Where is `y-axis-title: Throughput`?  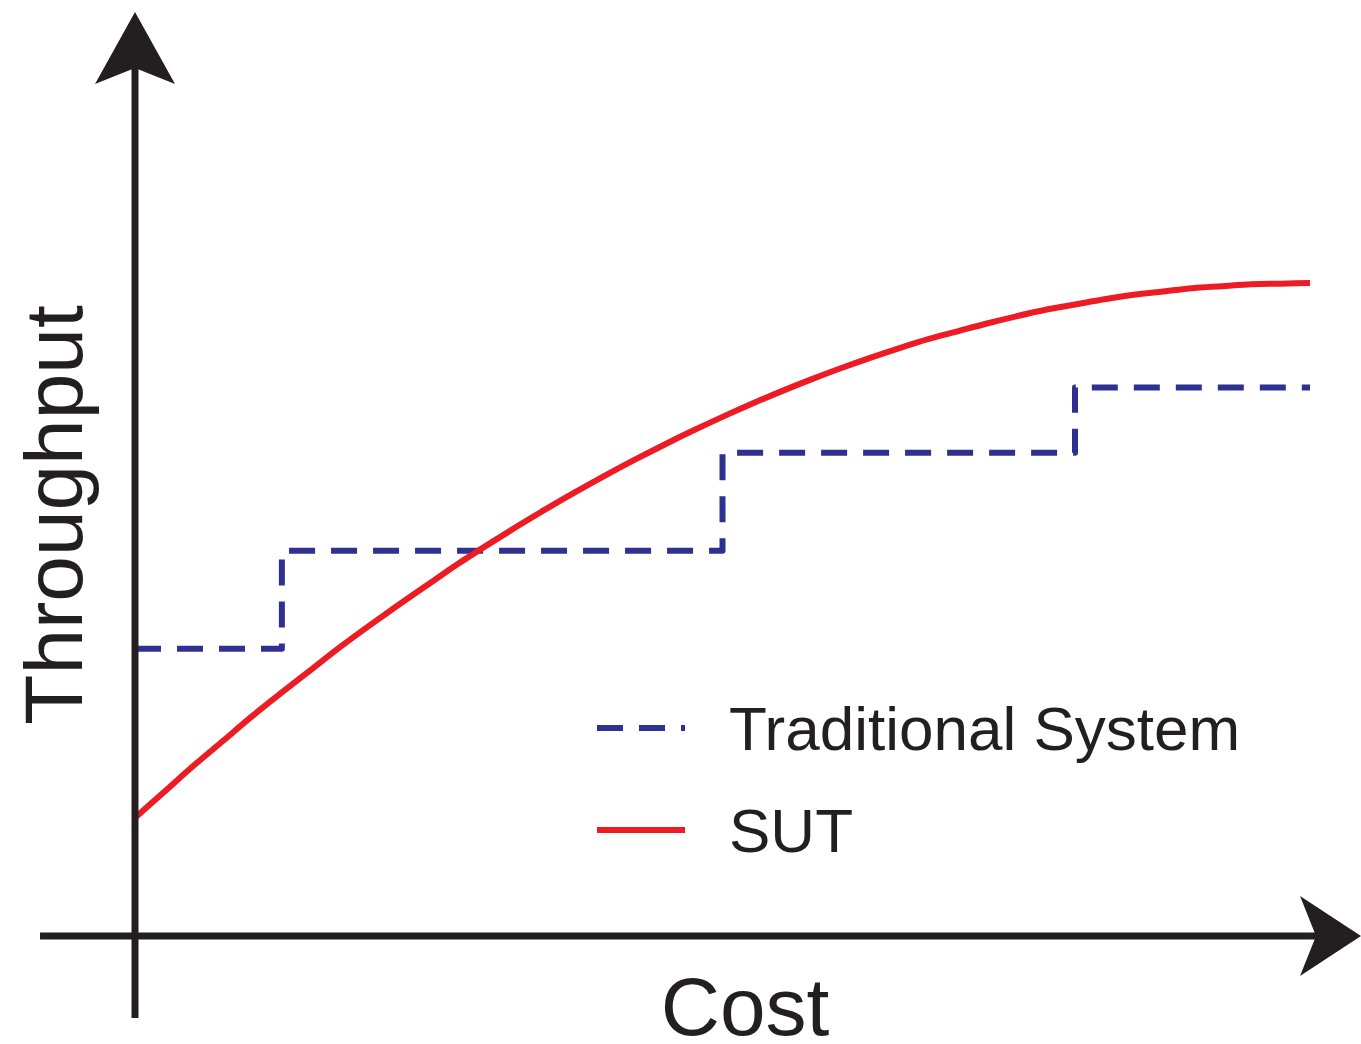 y-axis-title: Throughput is located at coordinates (53, 515).